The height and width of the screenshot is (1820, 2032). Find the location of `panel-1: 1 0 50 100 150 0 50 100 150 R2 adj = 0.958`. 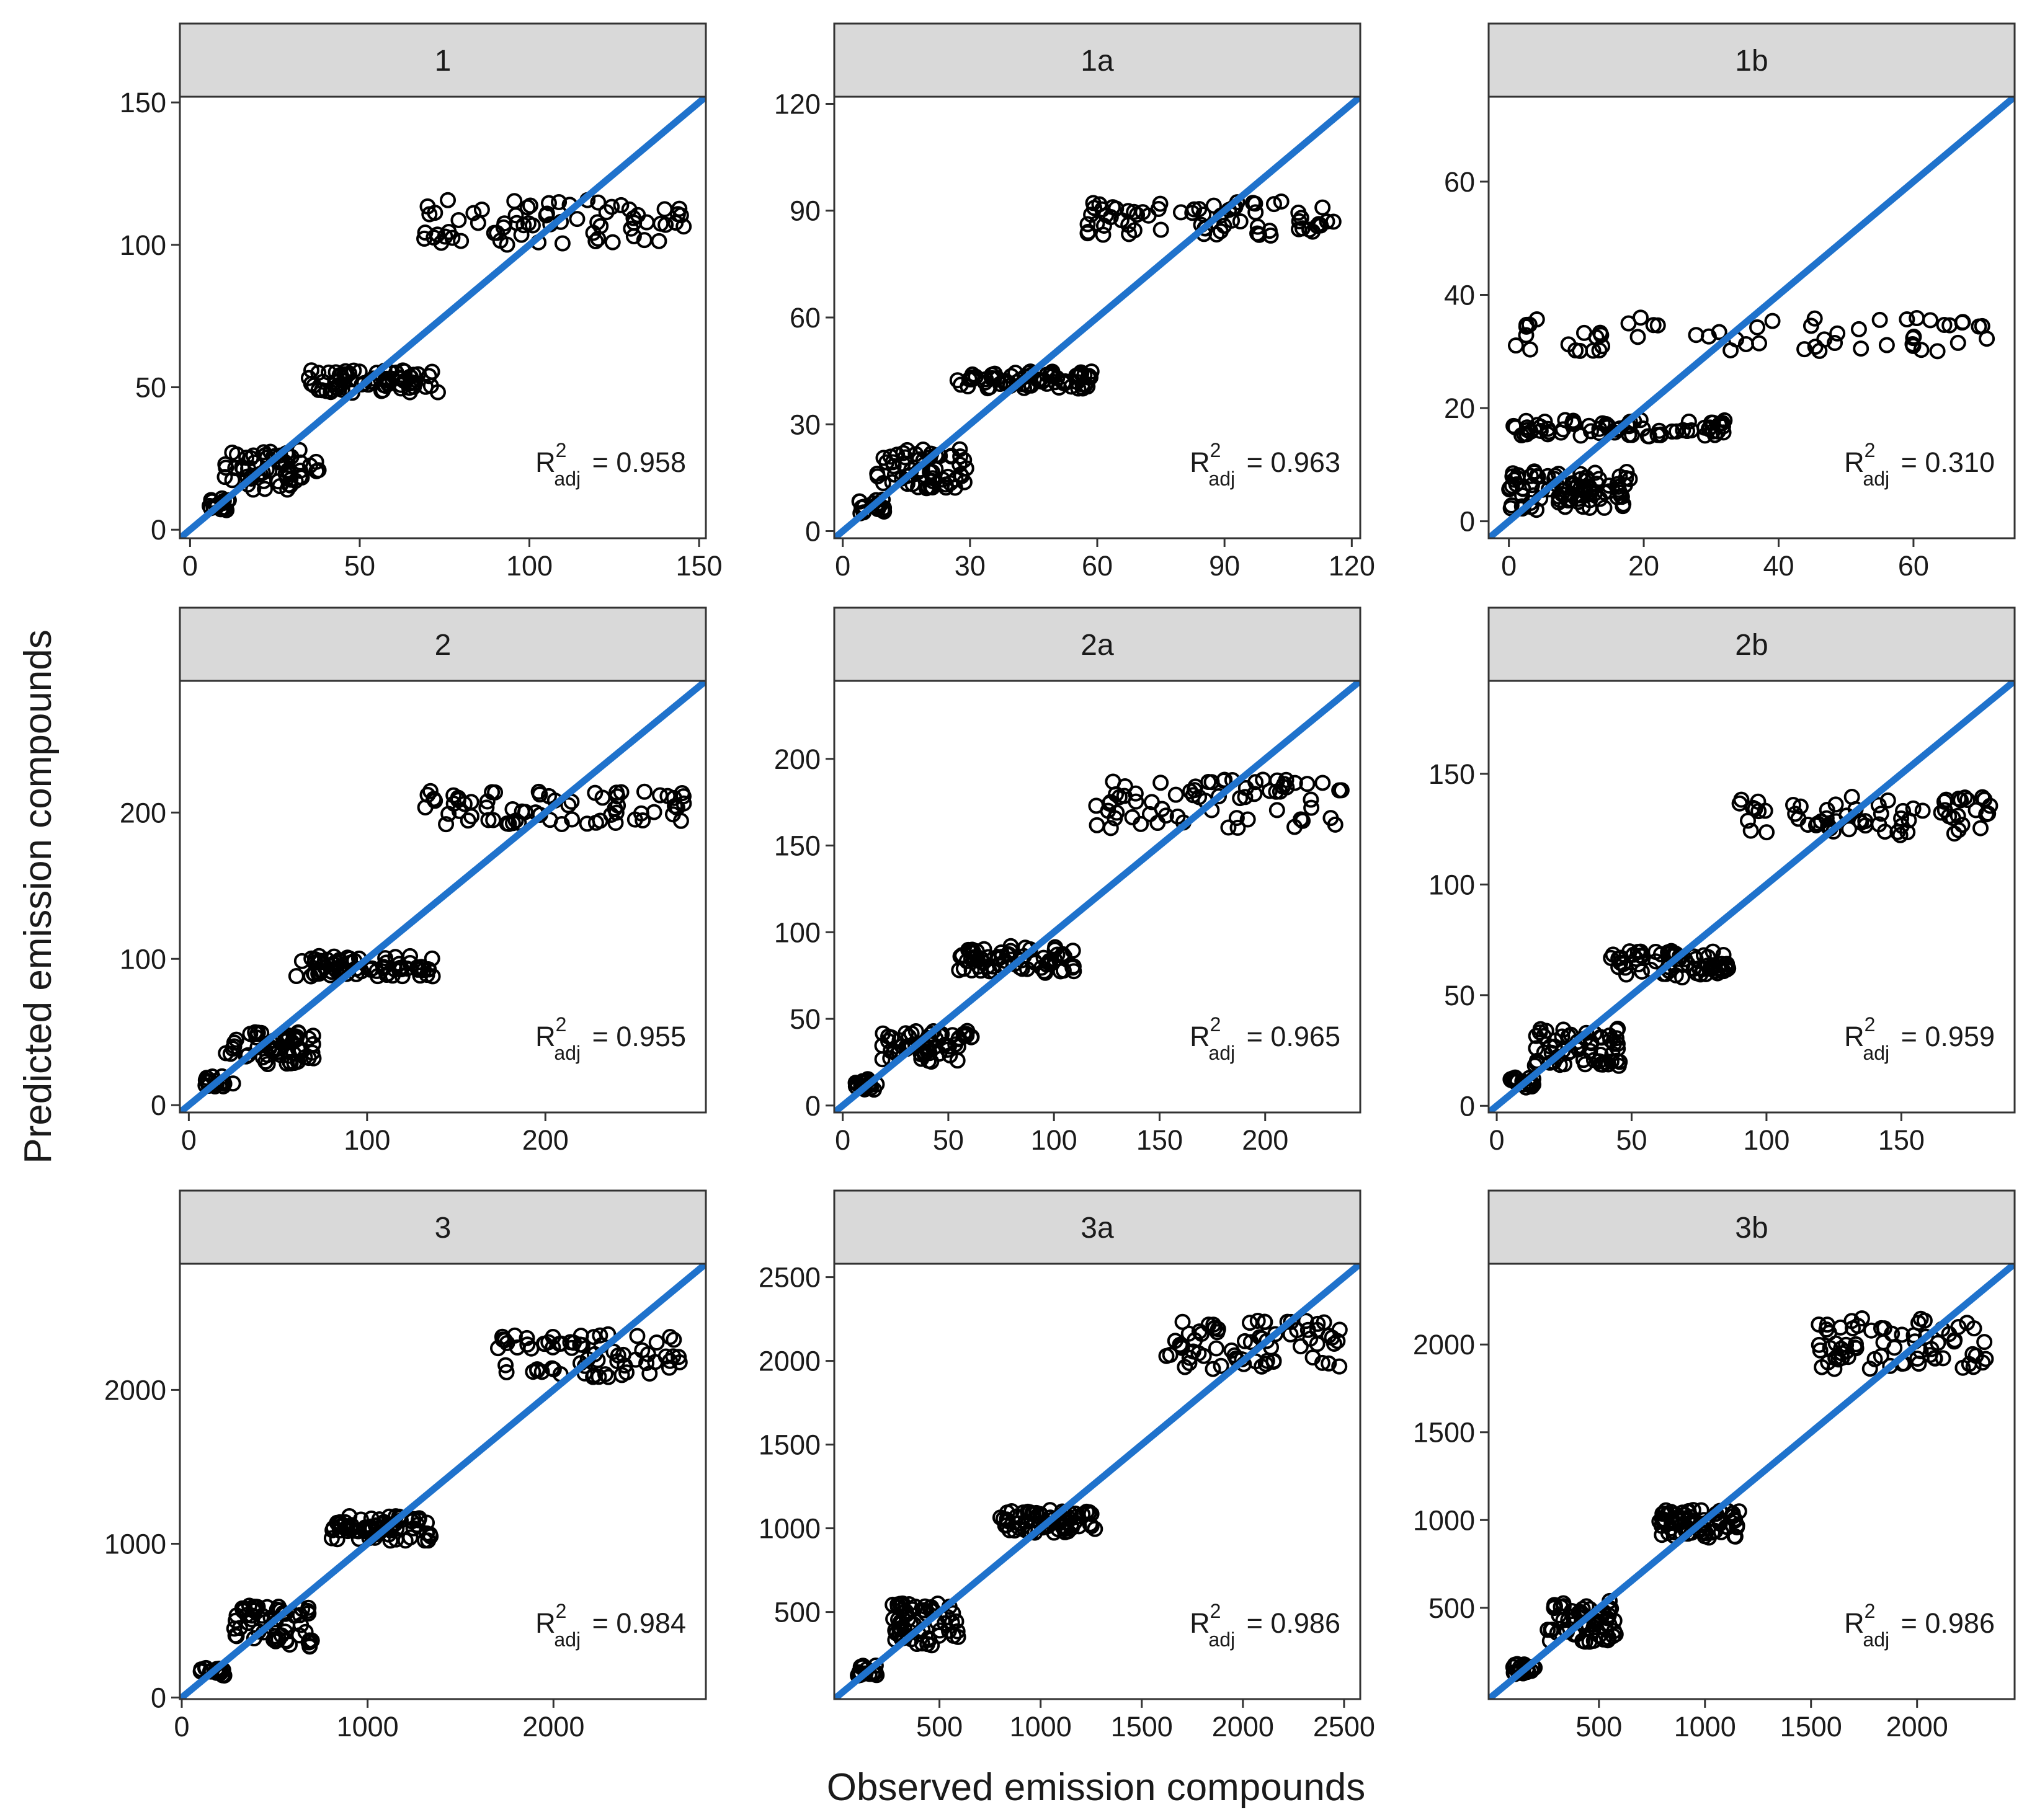

panel-1: 1 0 50 100 150 0 50 100 150 R2 adj = 0.958 is located at coordinates (421, 302).